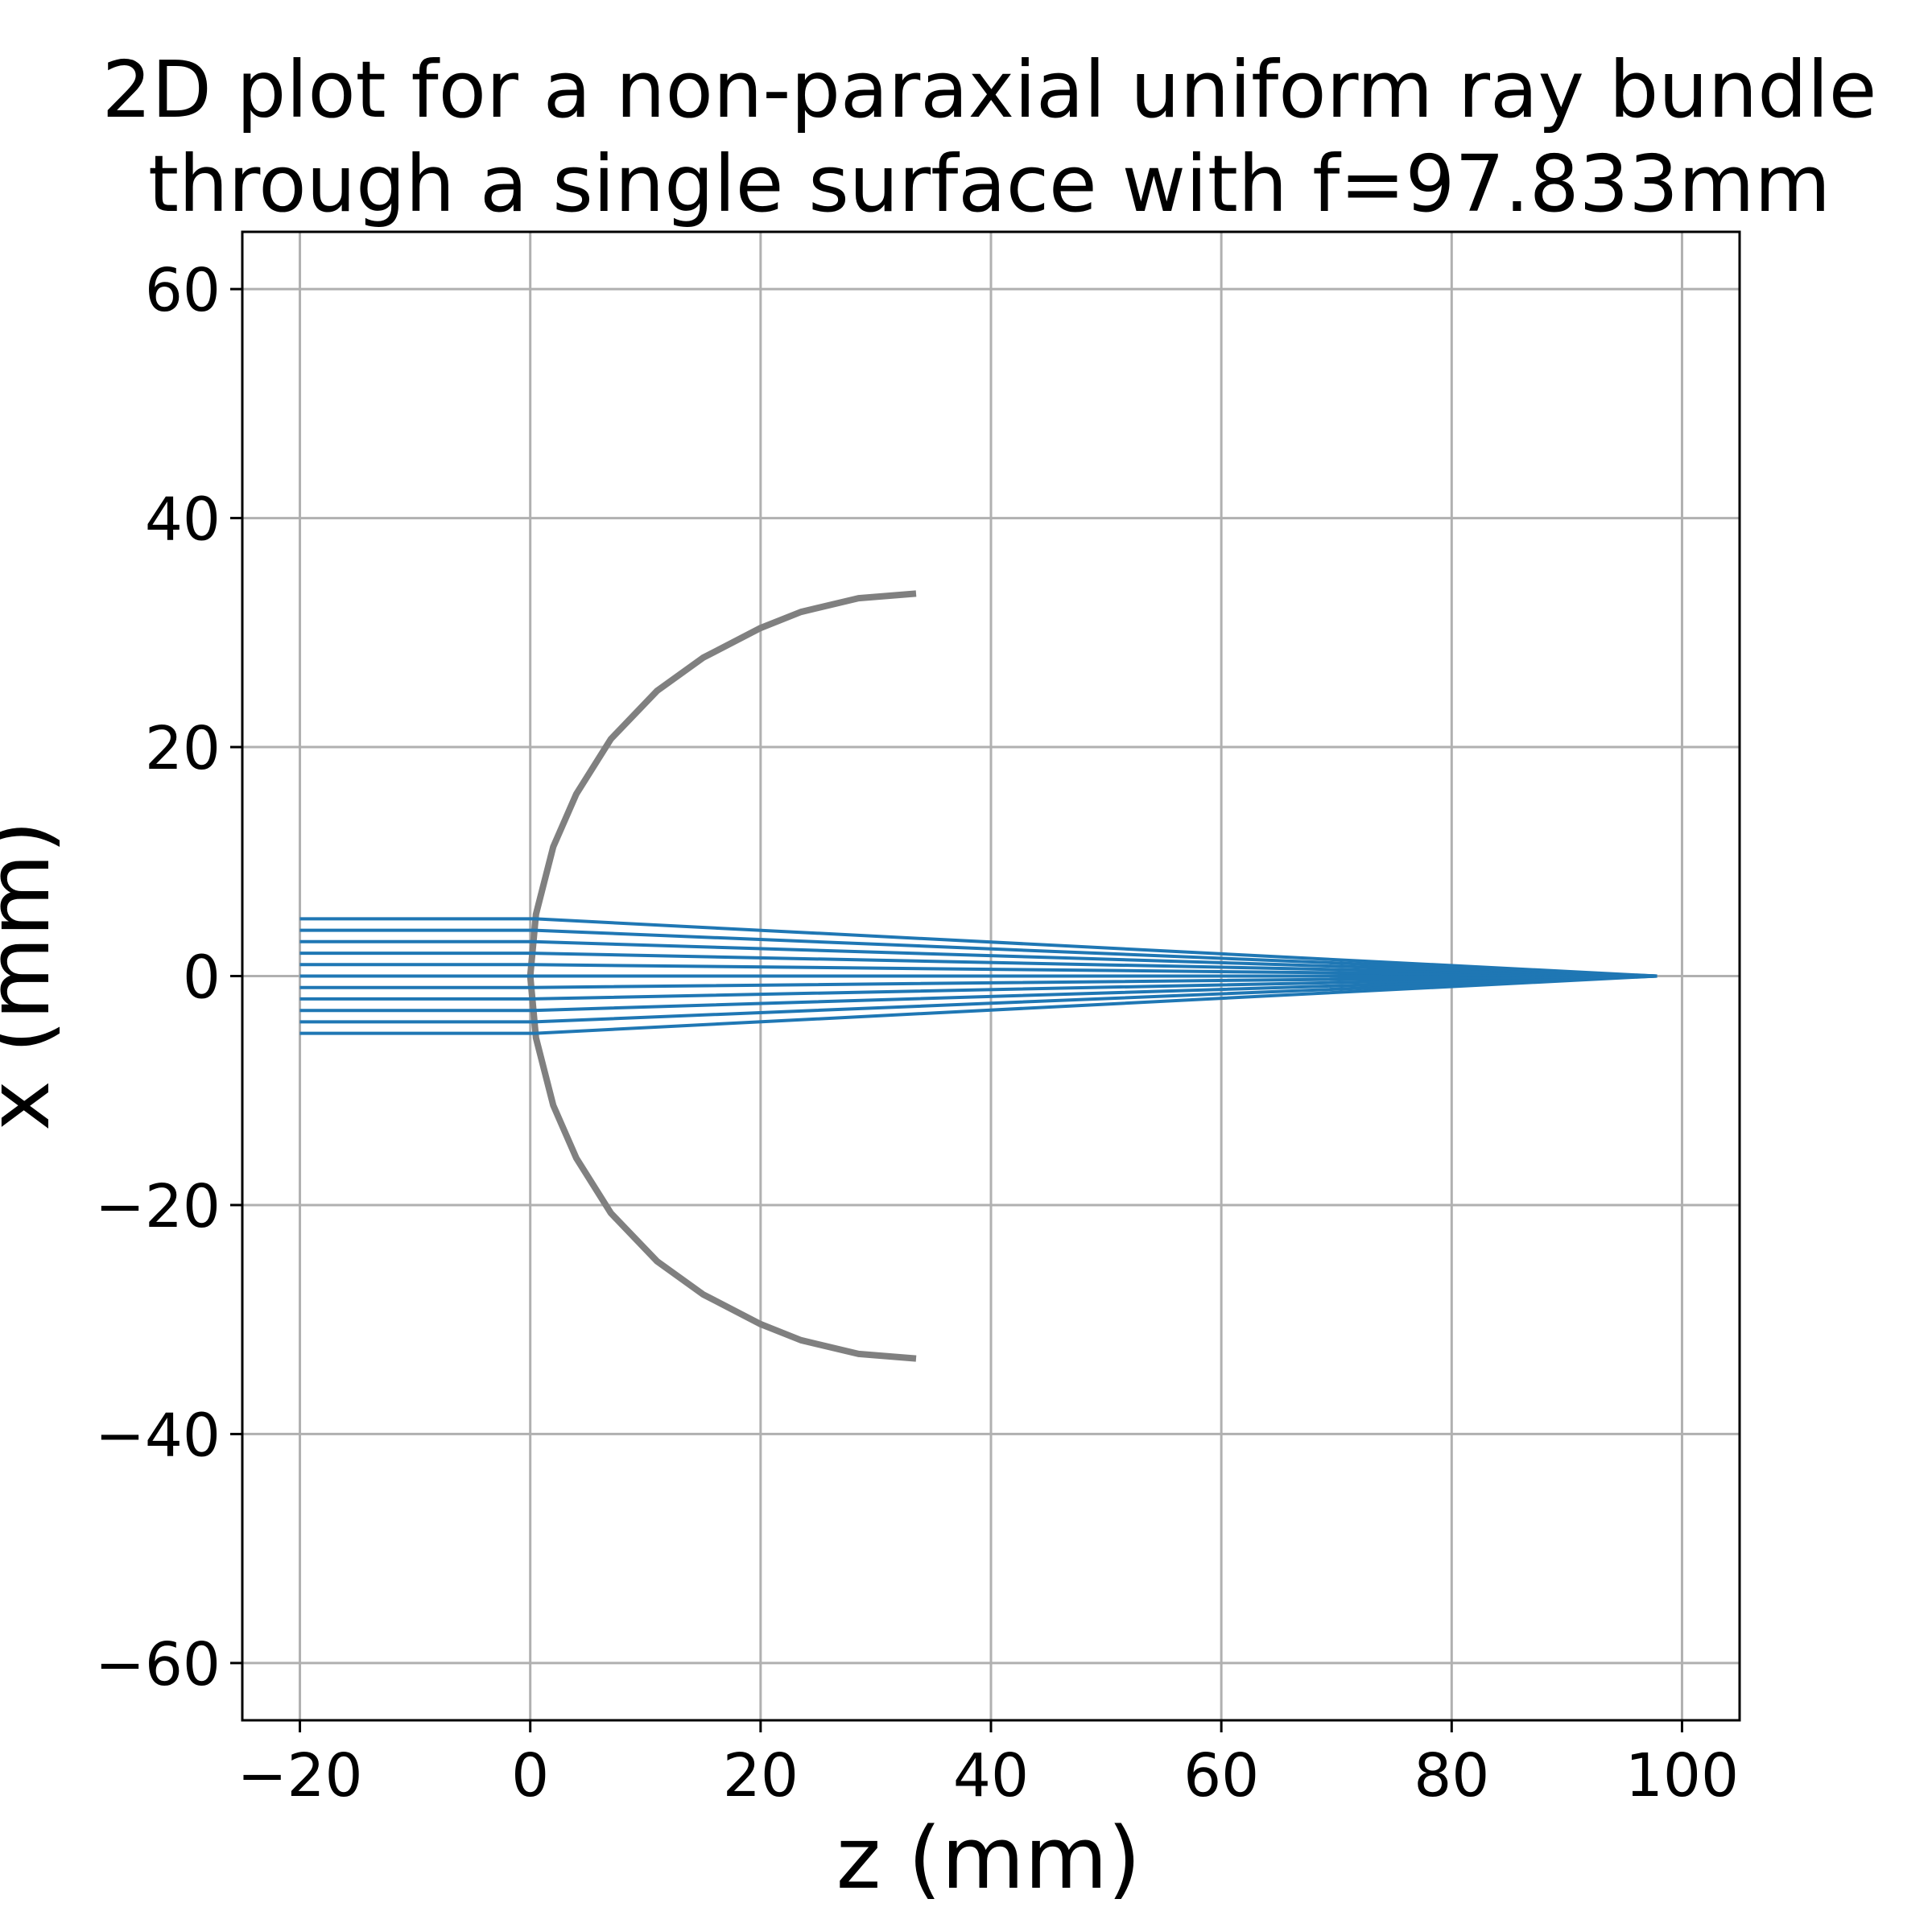  What do you see at coordinates (158, 1206) in the screenshot?
I see `y-tick-label: −20` at bounding box center [158, 1206].